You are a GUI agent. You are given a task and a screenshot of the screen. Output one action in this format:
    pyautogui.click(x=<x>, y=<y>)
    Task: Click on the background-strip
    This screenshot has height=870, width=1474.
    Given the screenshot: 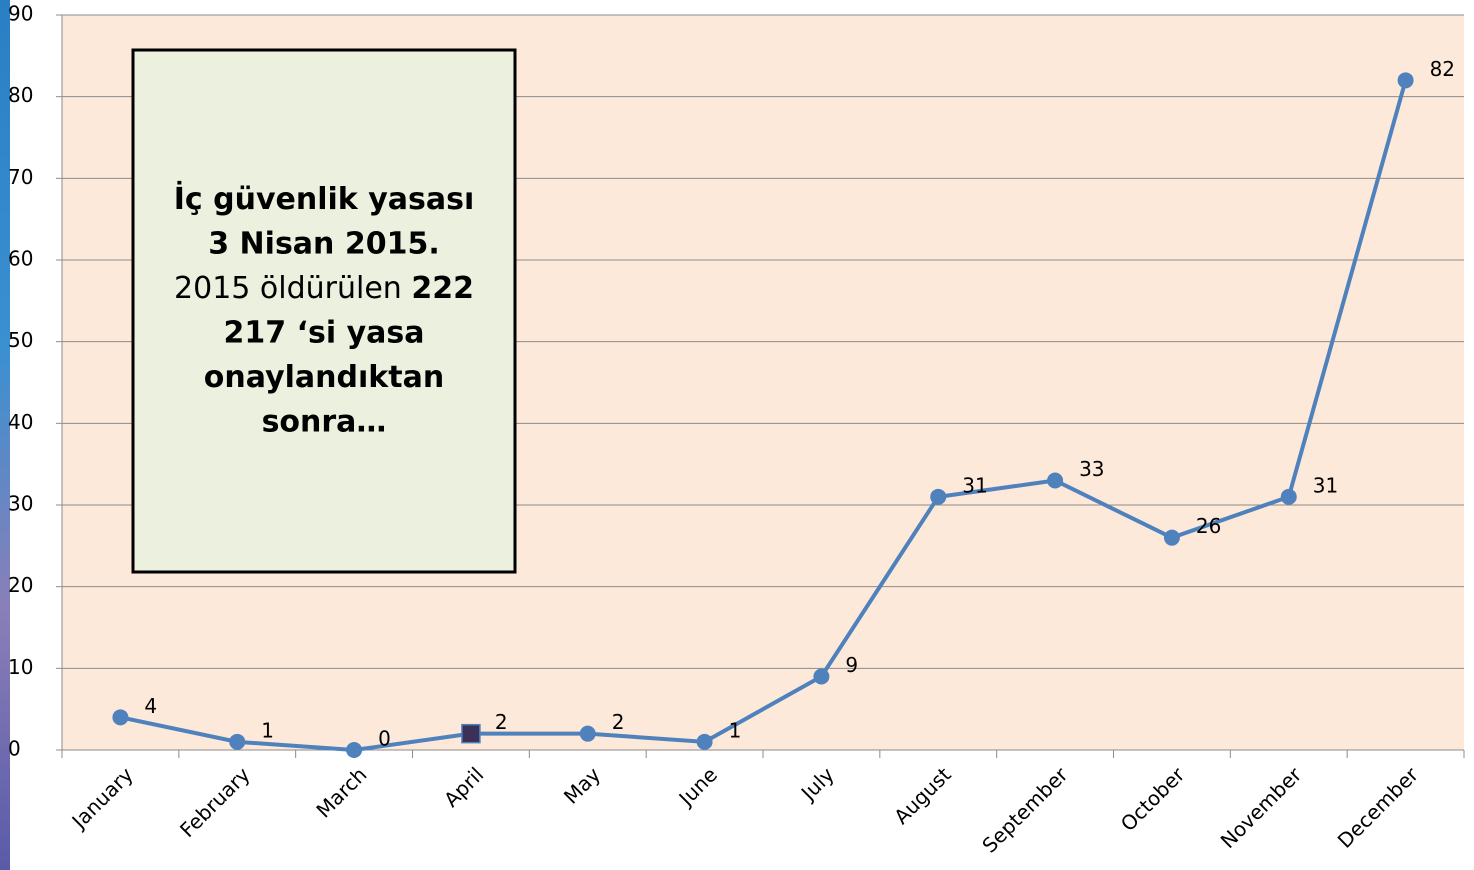 What is the action you would take?
    pyautogui.click(x=5, y=435)
    